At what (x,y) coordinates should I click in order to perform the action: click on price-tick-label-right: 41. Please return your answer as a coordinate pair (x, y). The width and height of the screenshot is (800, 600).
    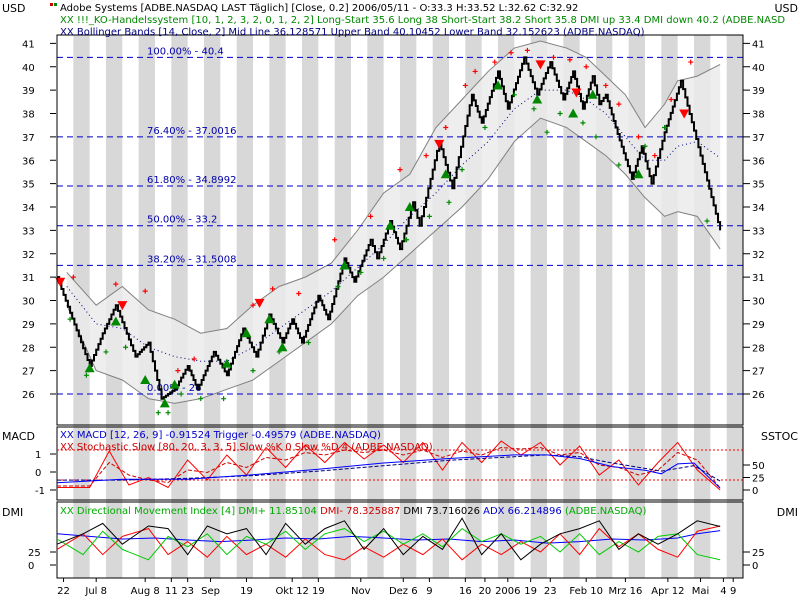
    Looking at the image, I should click on (758, 44).